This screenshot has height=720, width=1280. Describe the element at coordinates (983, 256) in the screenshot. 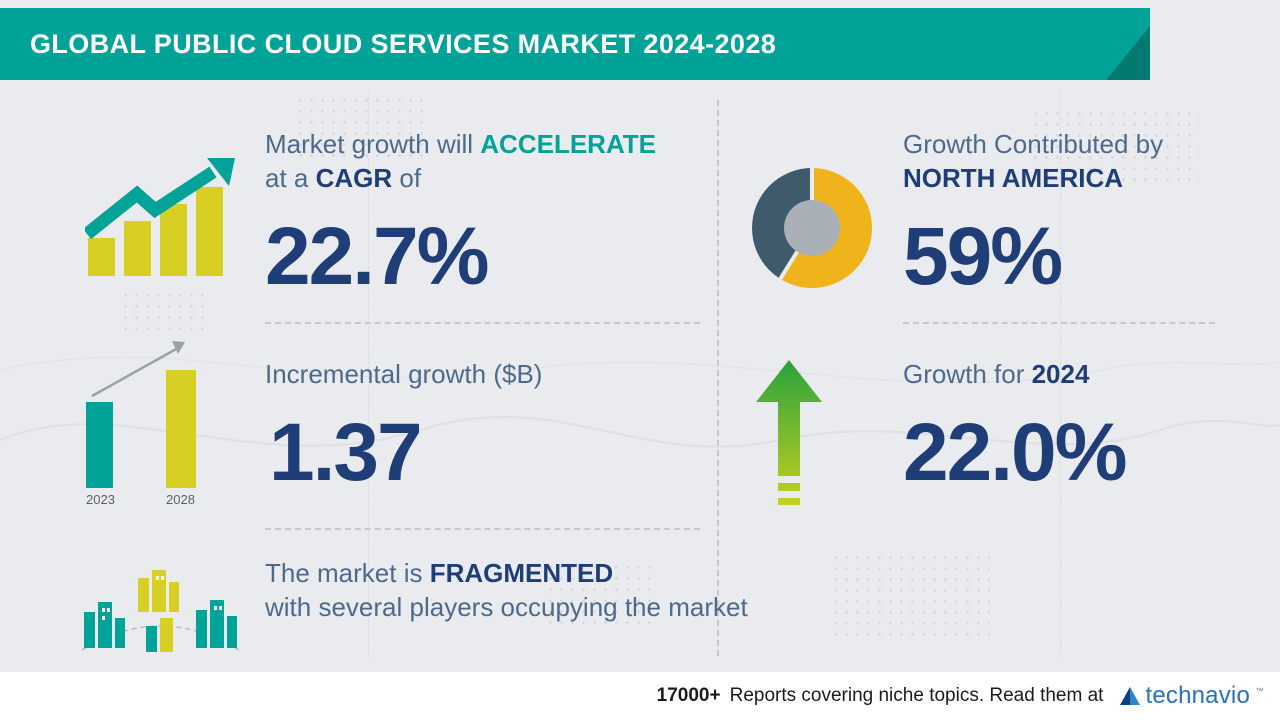

I see `north-america-value: 59%` at that location.